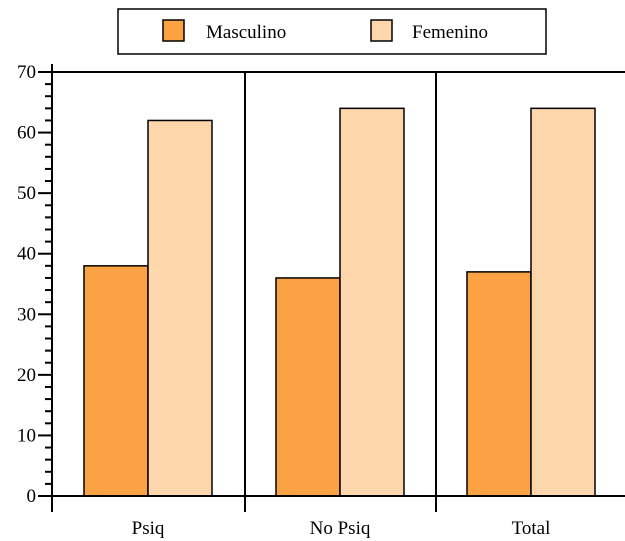  What do you see at coordinates (26, 375) in the screenshot?
I see `y-tick-label: 20` at bounding box center [26, 375].